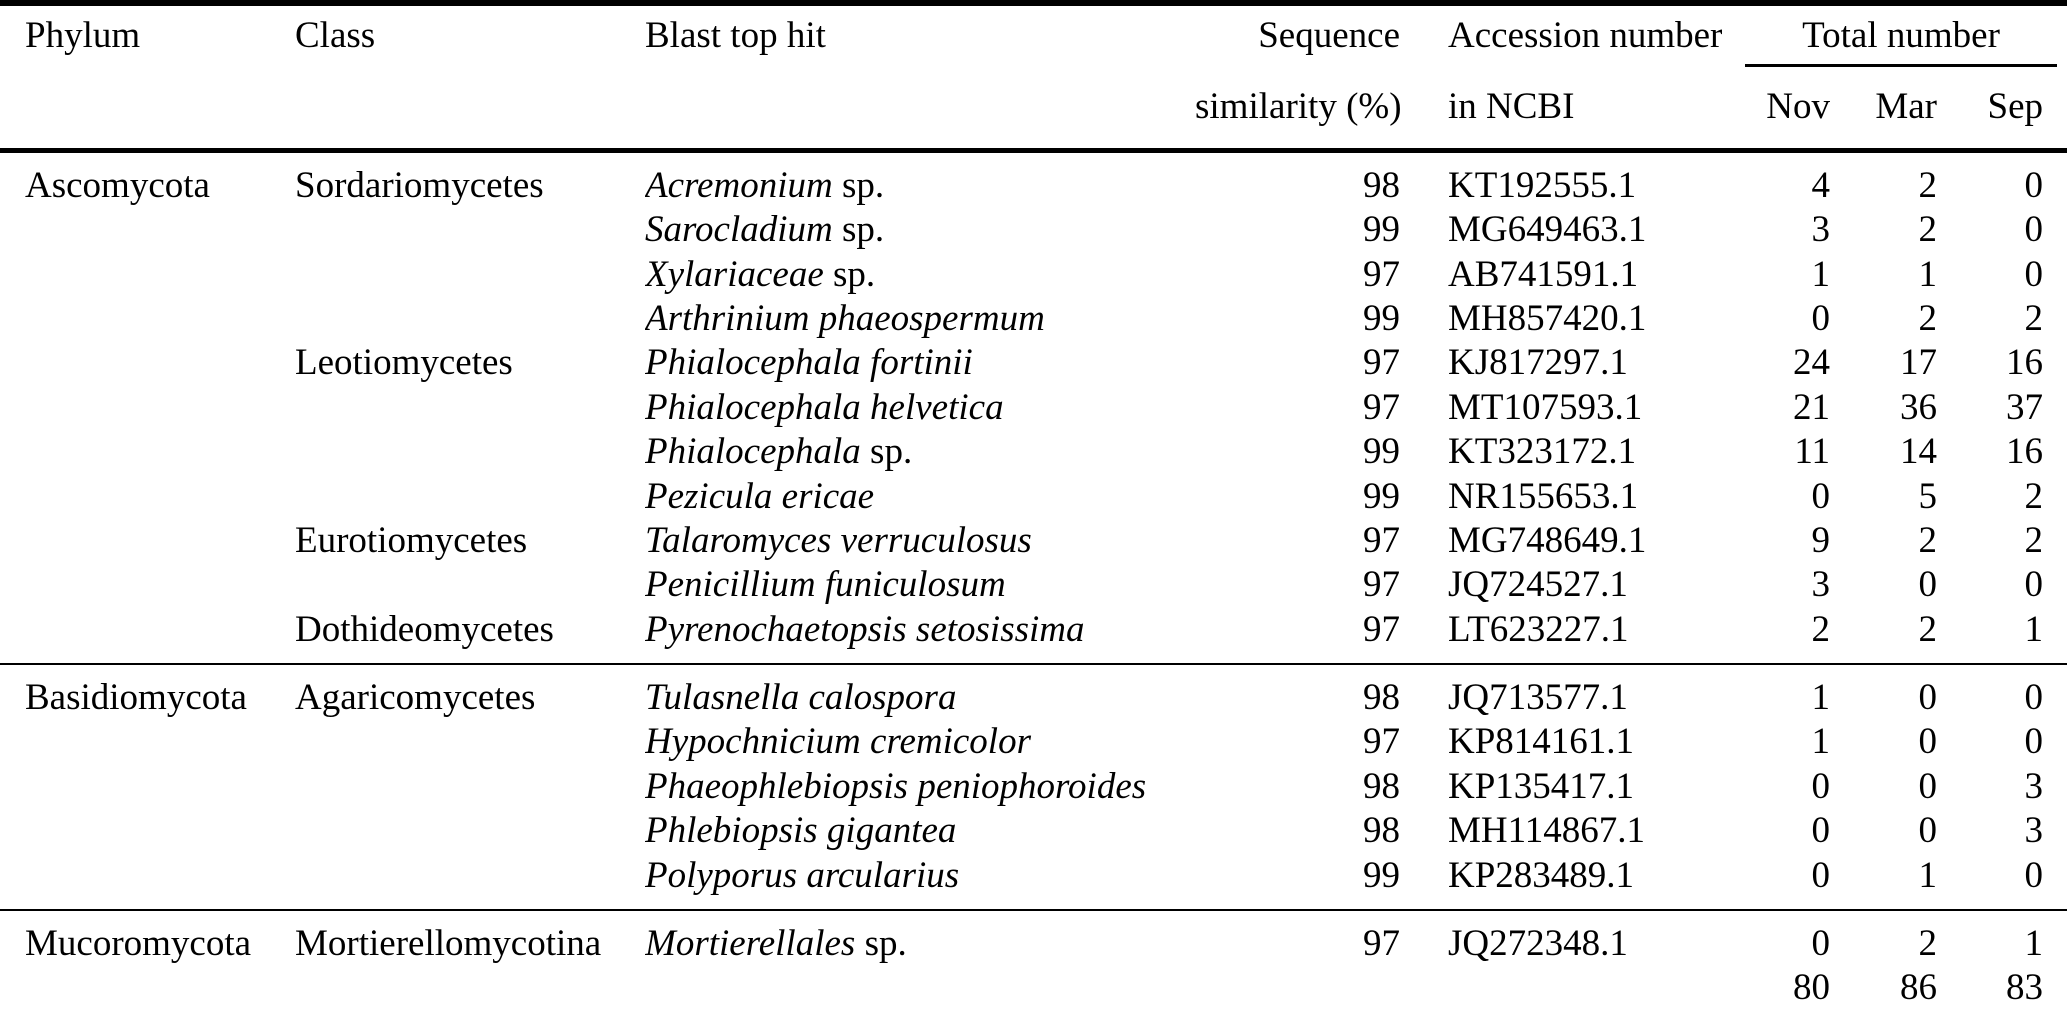  What do you see at coordinates (2034, 786) in the screenshot?
I see `sep-count-cell: 3` at bounding box center [2034, 786].